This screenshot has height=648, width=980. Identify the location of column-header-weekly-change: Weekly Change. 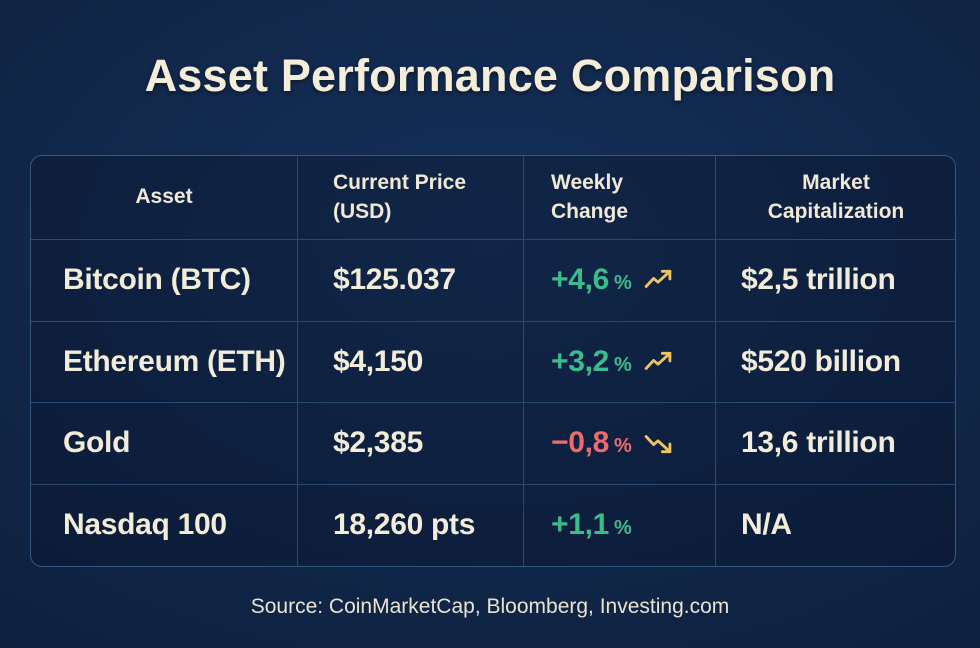
(620, 198).